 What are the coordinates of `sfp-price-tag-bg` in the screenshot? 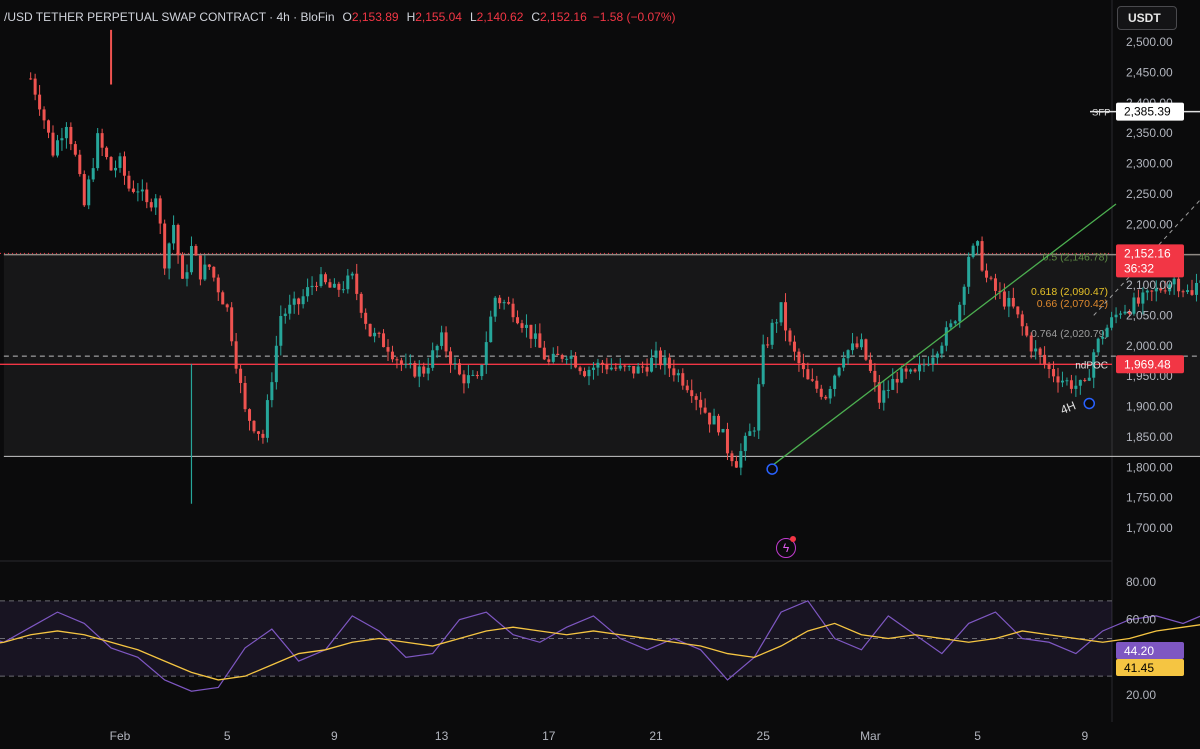 It's located at (1150, 111).